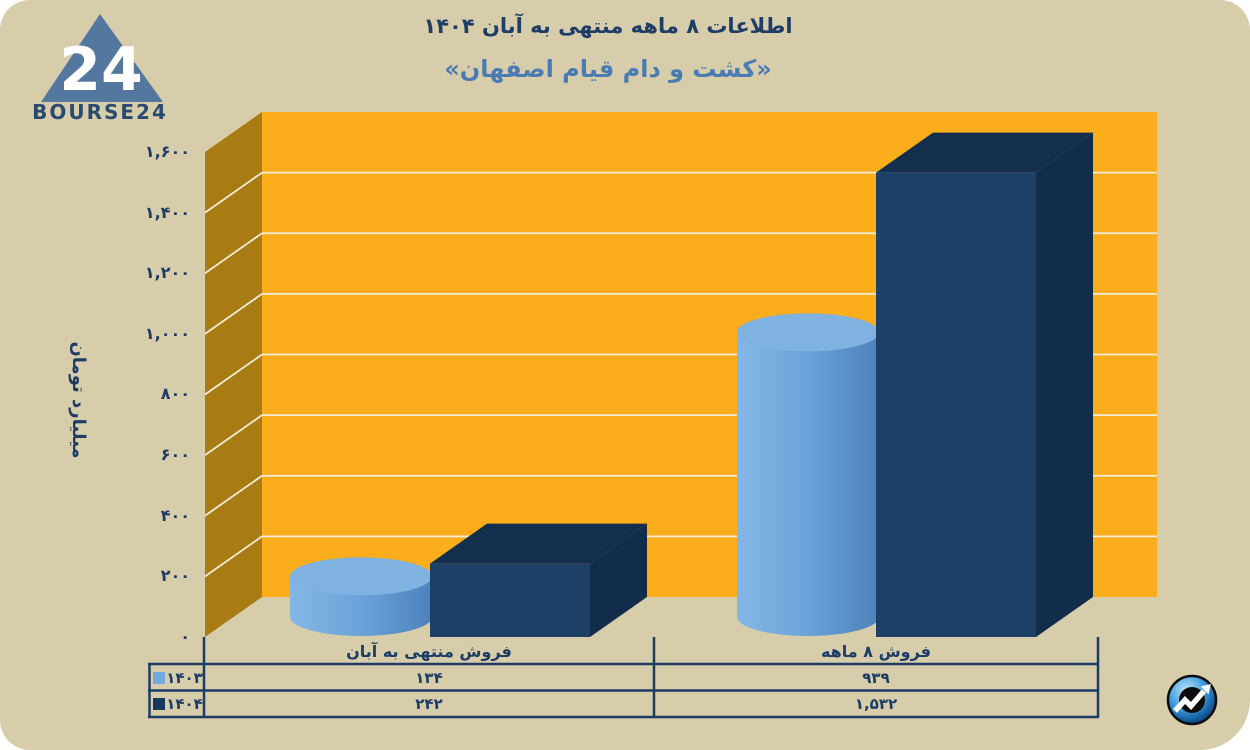 The image size is (1250, 750). I want to click on value-1403-cat0: ۱۳۴, so click(429, 678).